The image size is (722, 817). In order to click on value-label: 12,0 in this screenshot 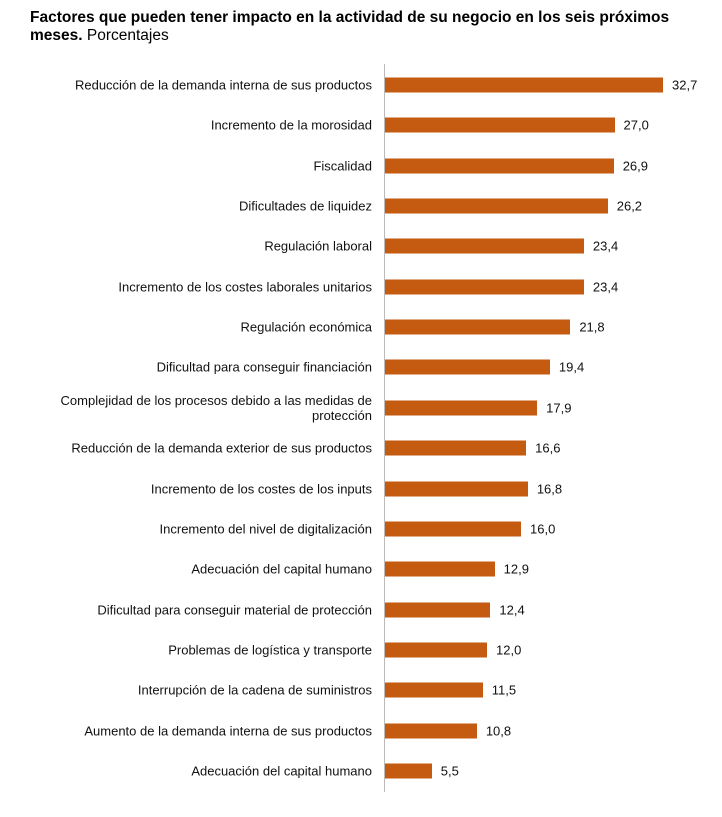, I will do `click(509, 650)`.